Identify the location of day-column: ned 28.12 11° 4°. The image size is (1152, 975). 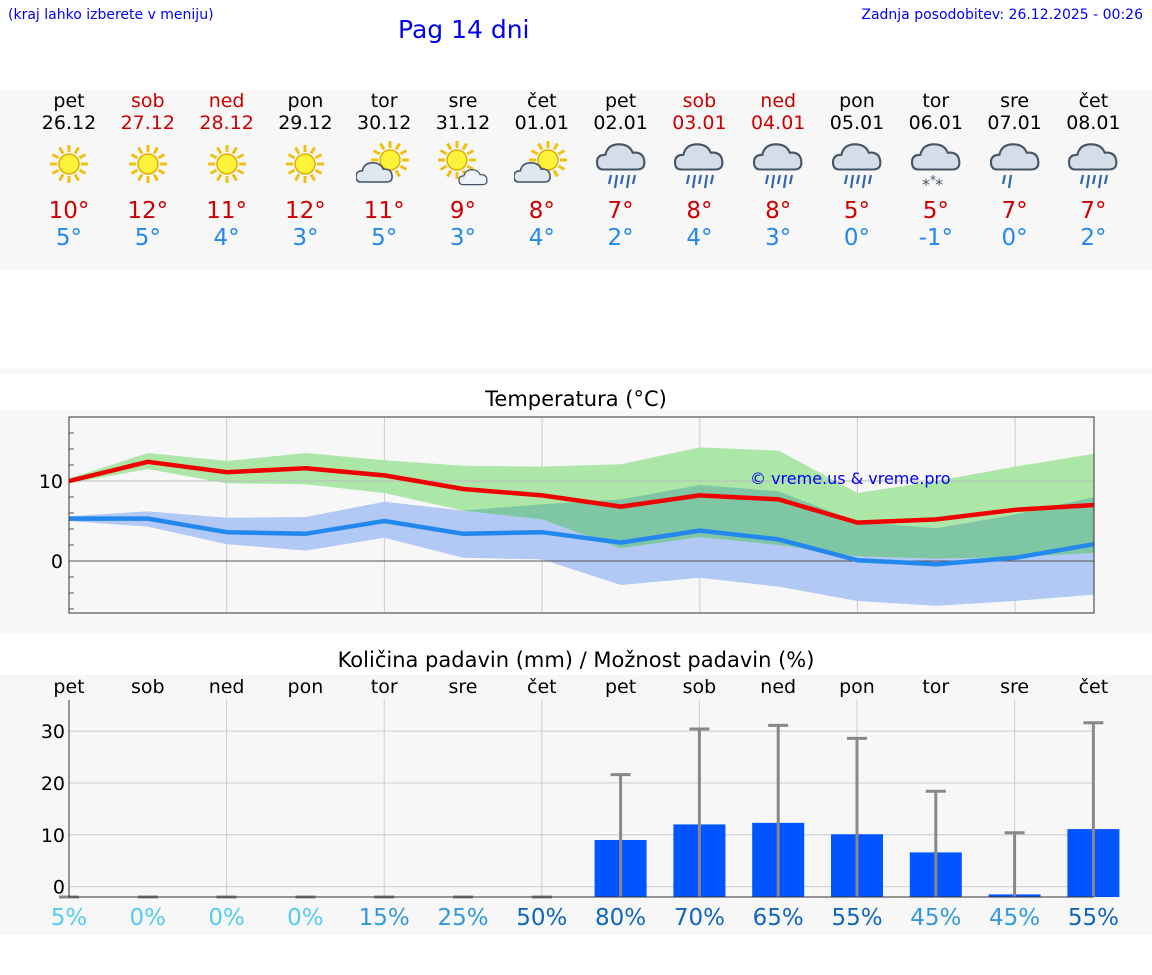
(227, 175).